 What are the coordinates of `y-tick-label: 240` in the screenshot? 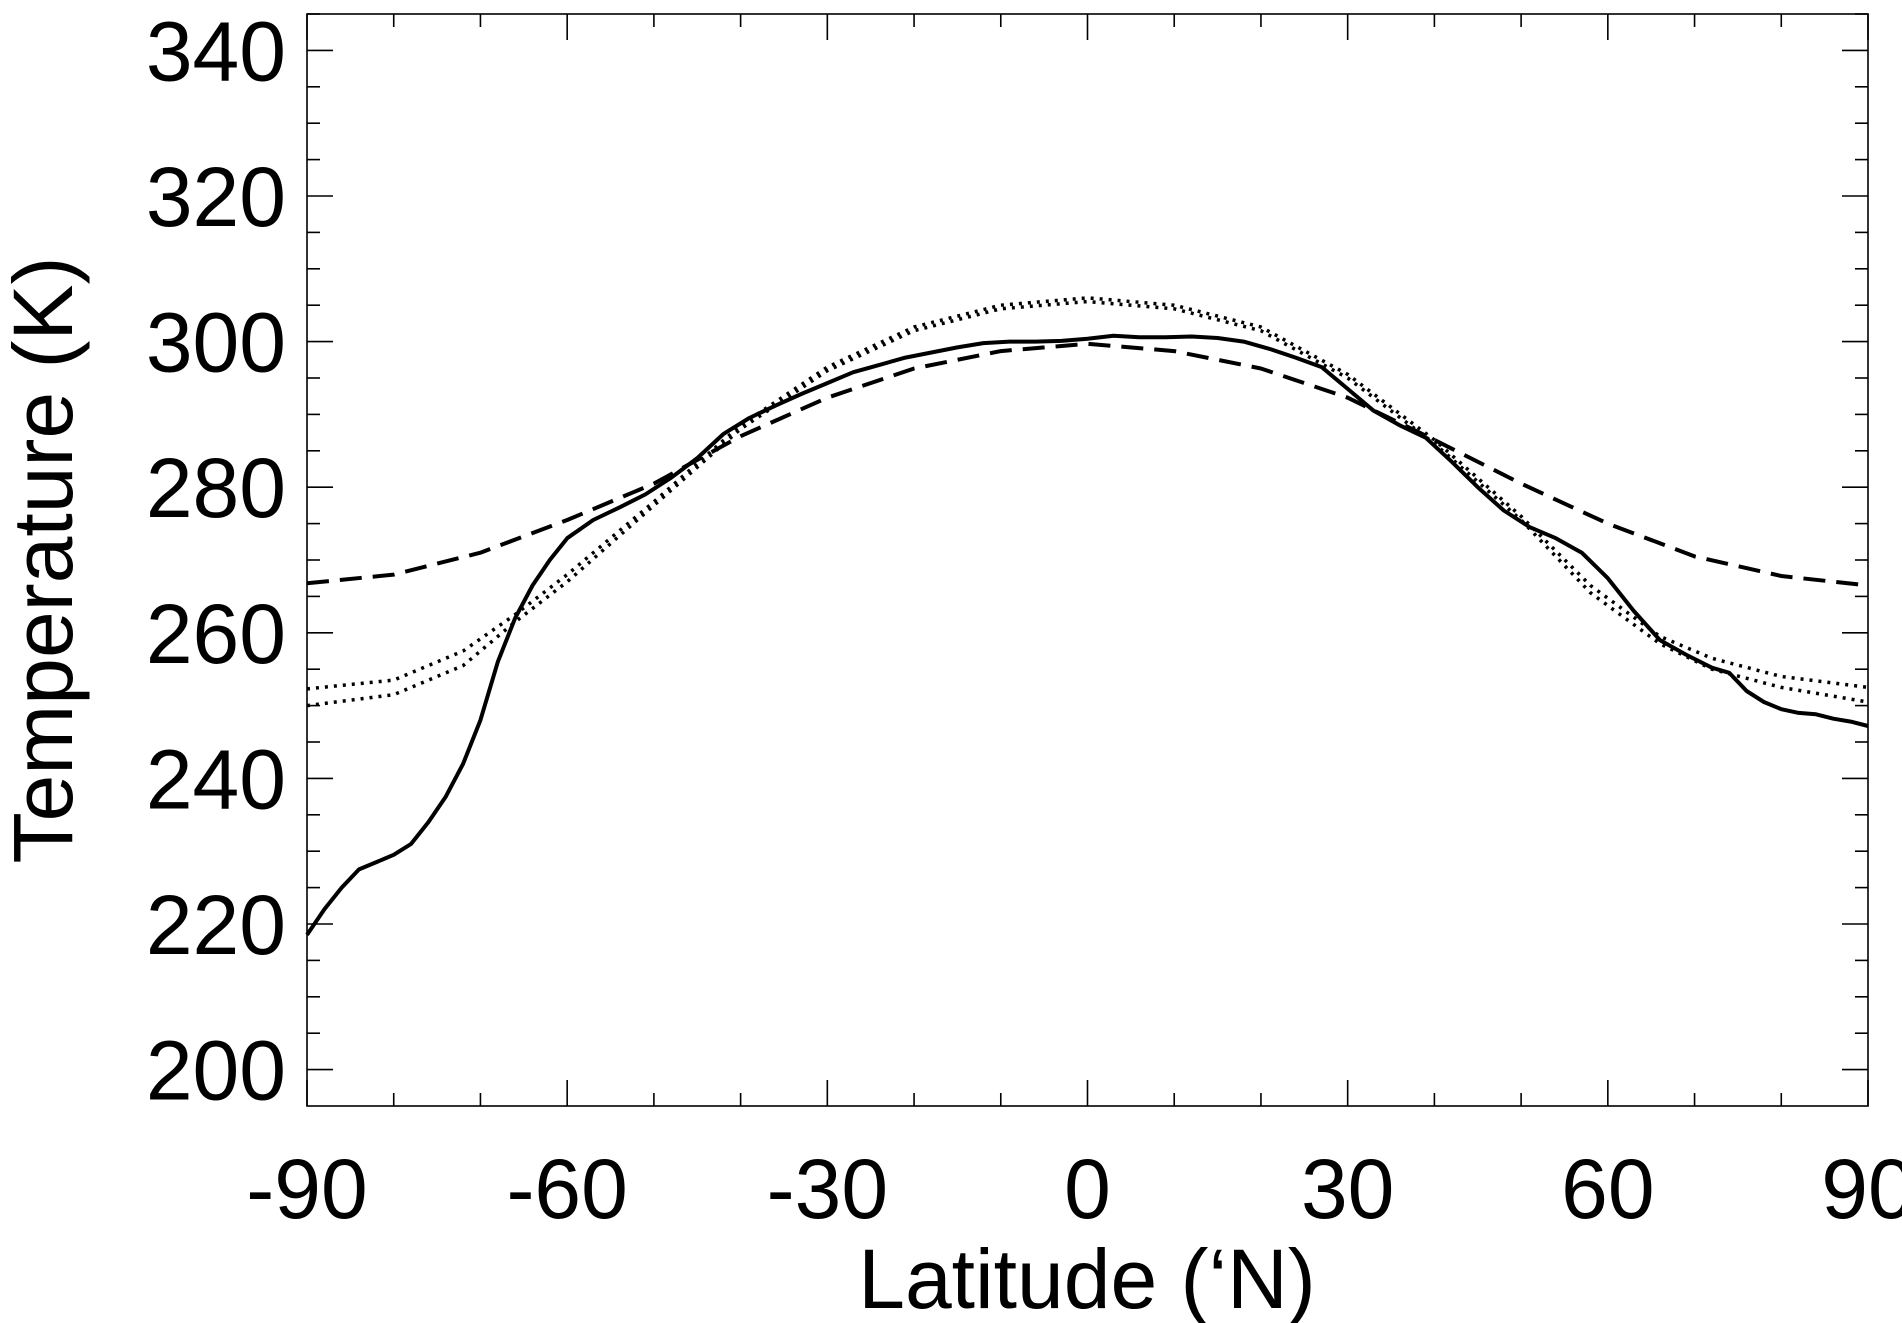 It's located at (216, 779).